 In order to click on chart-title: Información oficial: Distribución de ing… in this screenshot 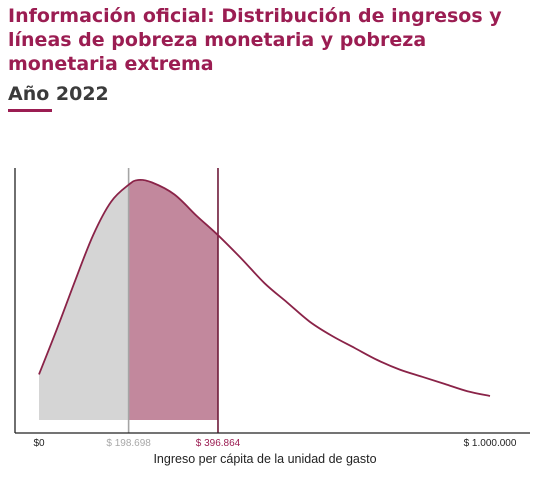, I will do `click(255, 40)`.